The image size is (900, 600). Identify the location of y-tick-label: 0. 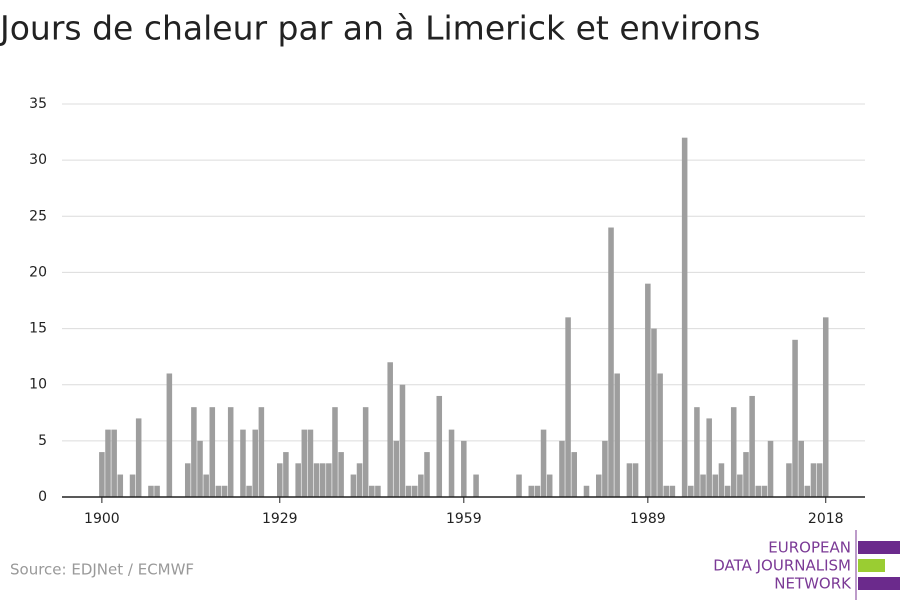
(42, 497).